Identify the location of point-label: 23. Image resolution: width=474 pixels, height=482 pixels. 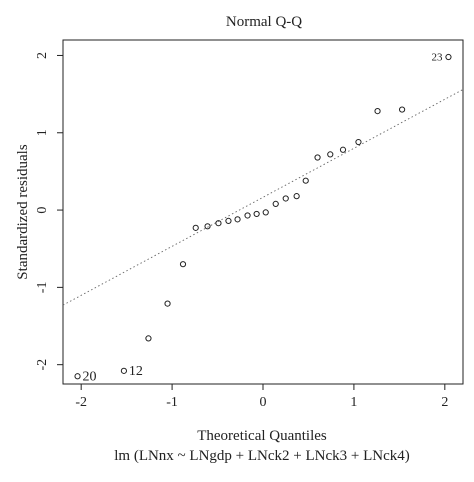
(437, 58).